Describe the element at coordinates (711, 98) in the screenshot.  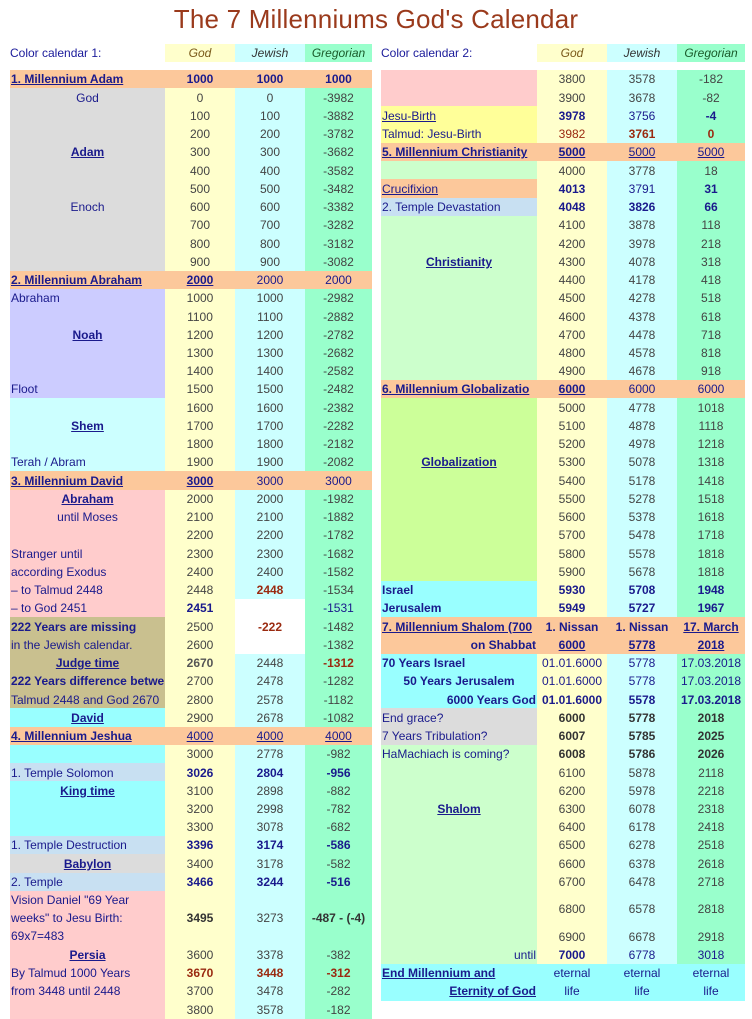
I see `gregorian-year: -82` at that location.